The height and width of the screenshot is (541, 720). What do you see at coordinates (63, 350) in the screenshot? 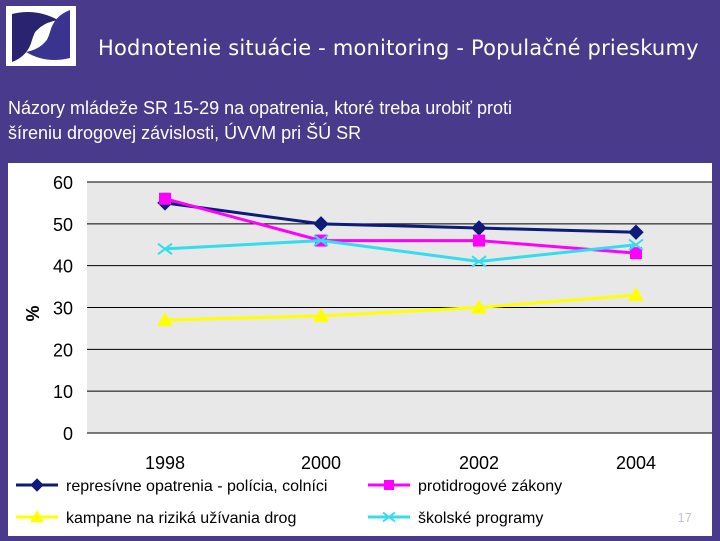
I see `y-tick-label: 20` at bounding box center [63, 350].